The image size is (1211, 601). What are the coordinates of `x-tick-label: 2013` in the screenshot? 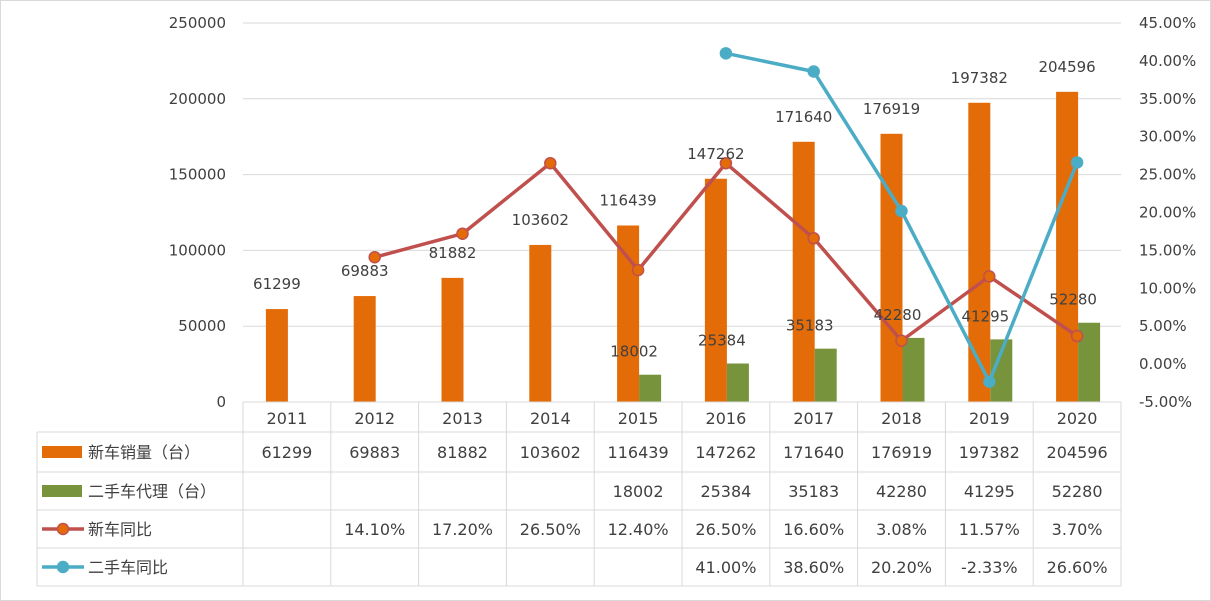 It's located at (462, 418).